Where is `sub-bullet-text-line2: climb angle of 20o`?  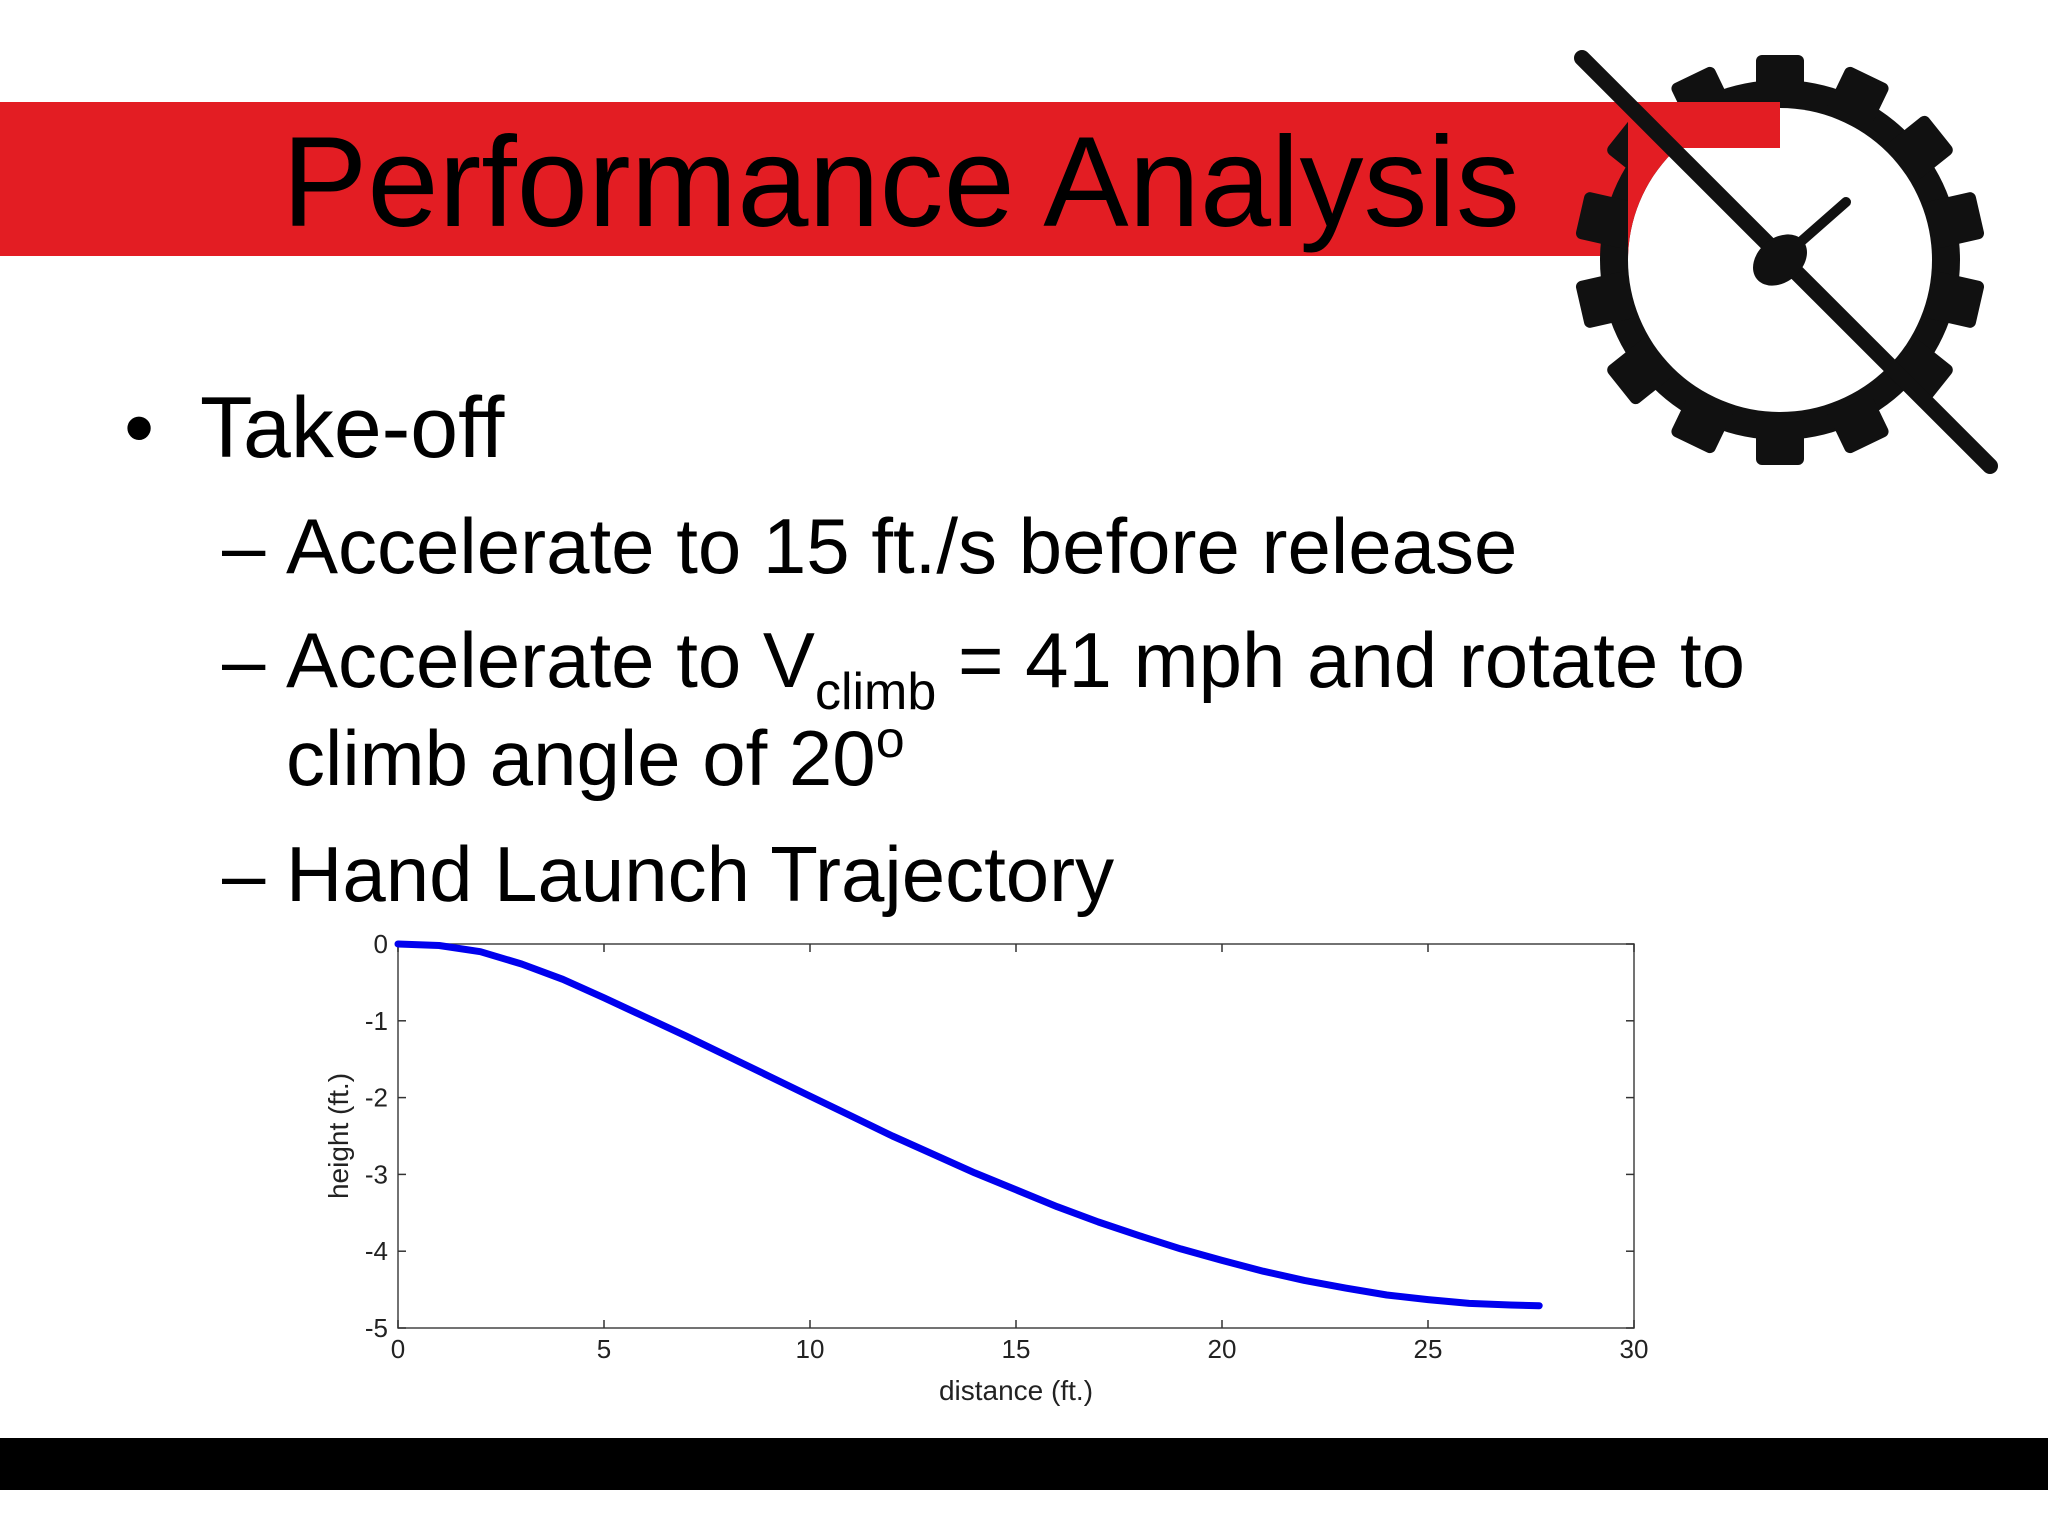 sub-bullet-text-line2: climb angle of 20o is located at coordinates (595, 758).